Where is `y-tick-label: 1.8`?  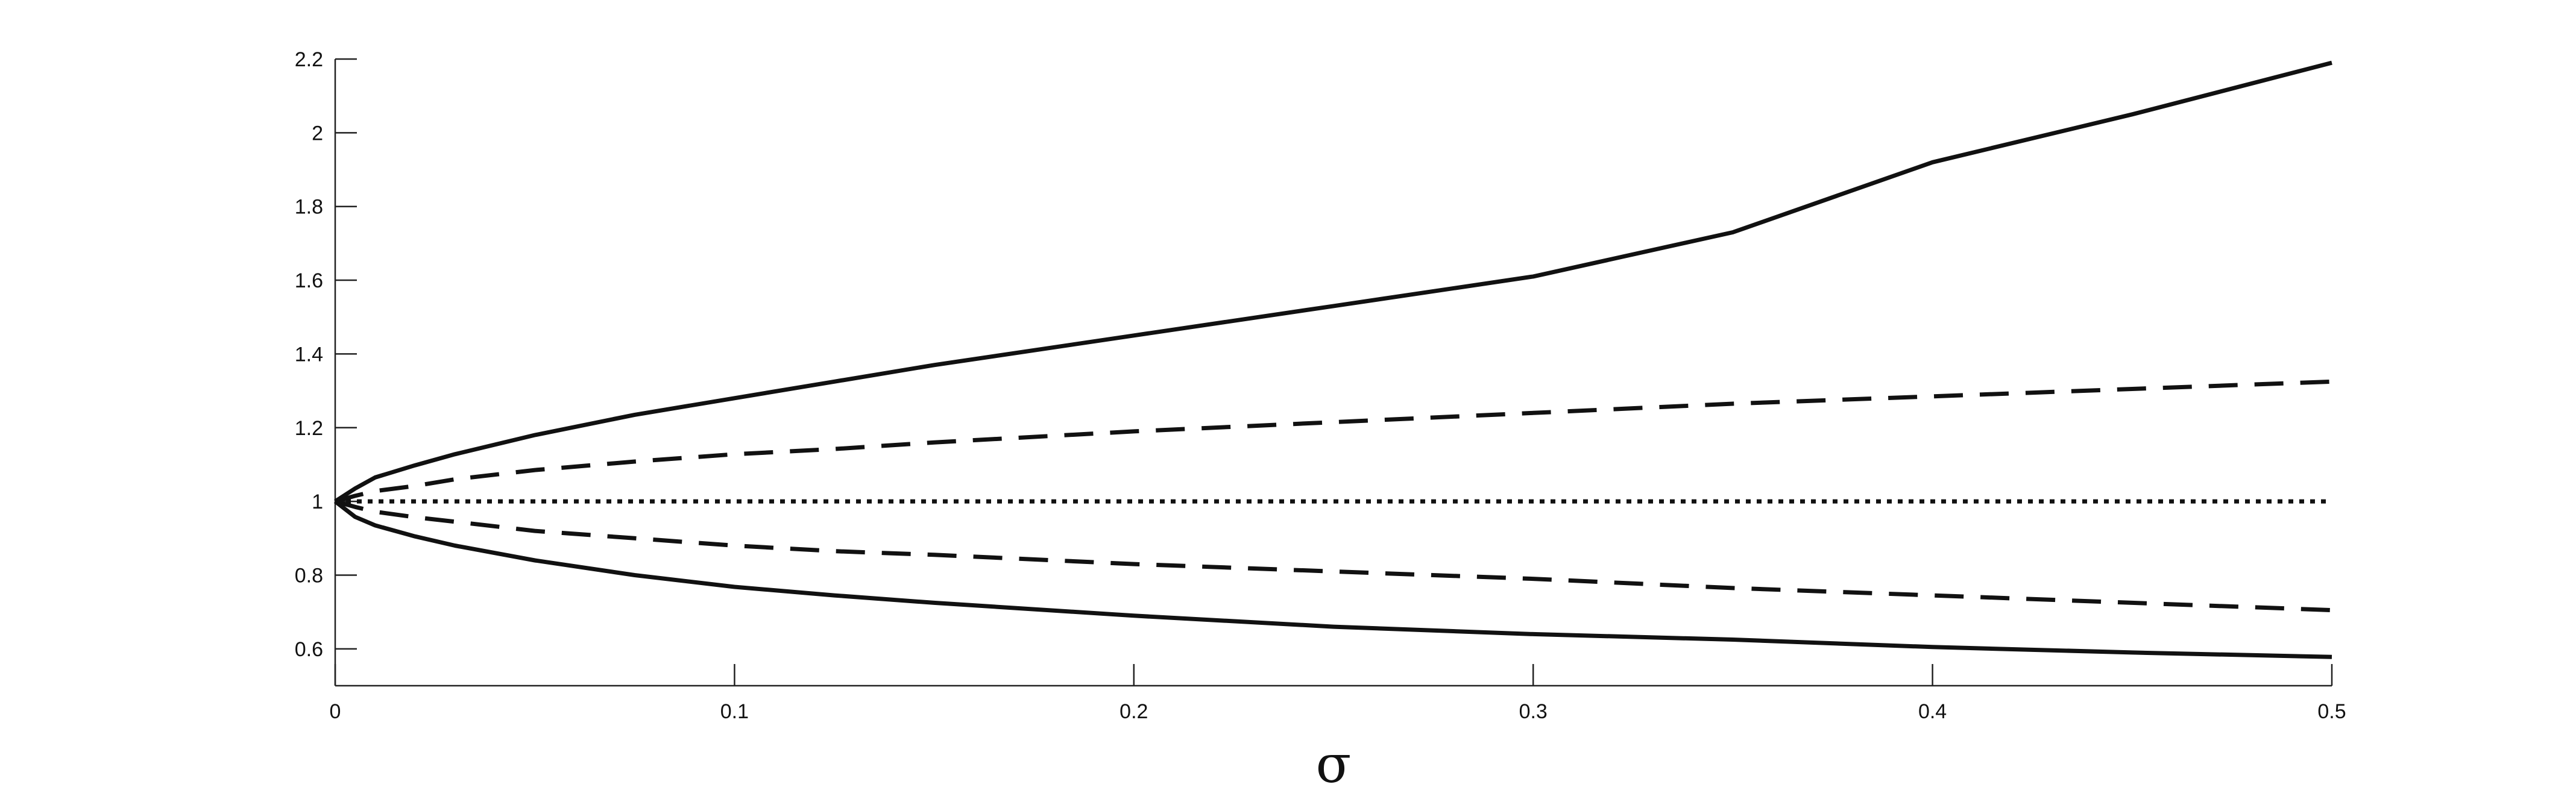 y-tick-label: 1.8 is located at coordinates (309, 208).